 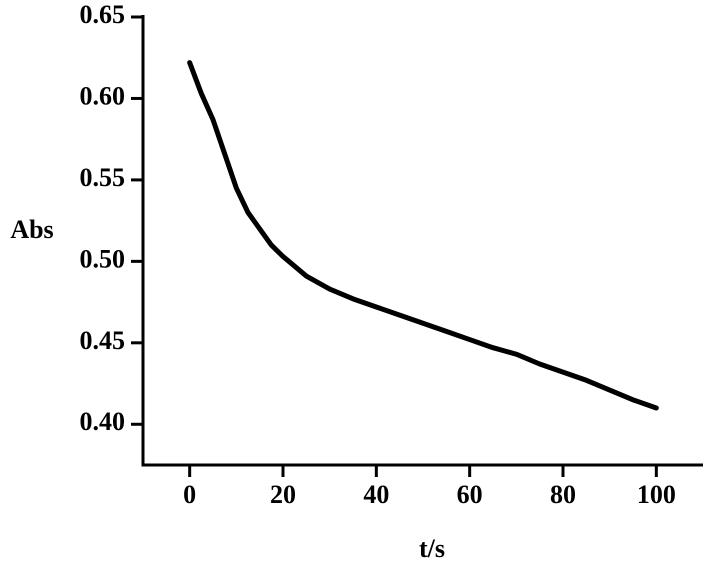 I want to click on y-tick-label: 0.40, so click(x=103, y=421).